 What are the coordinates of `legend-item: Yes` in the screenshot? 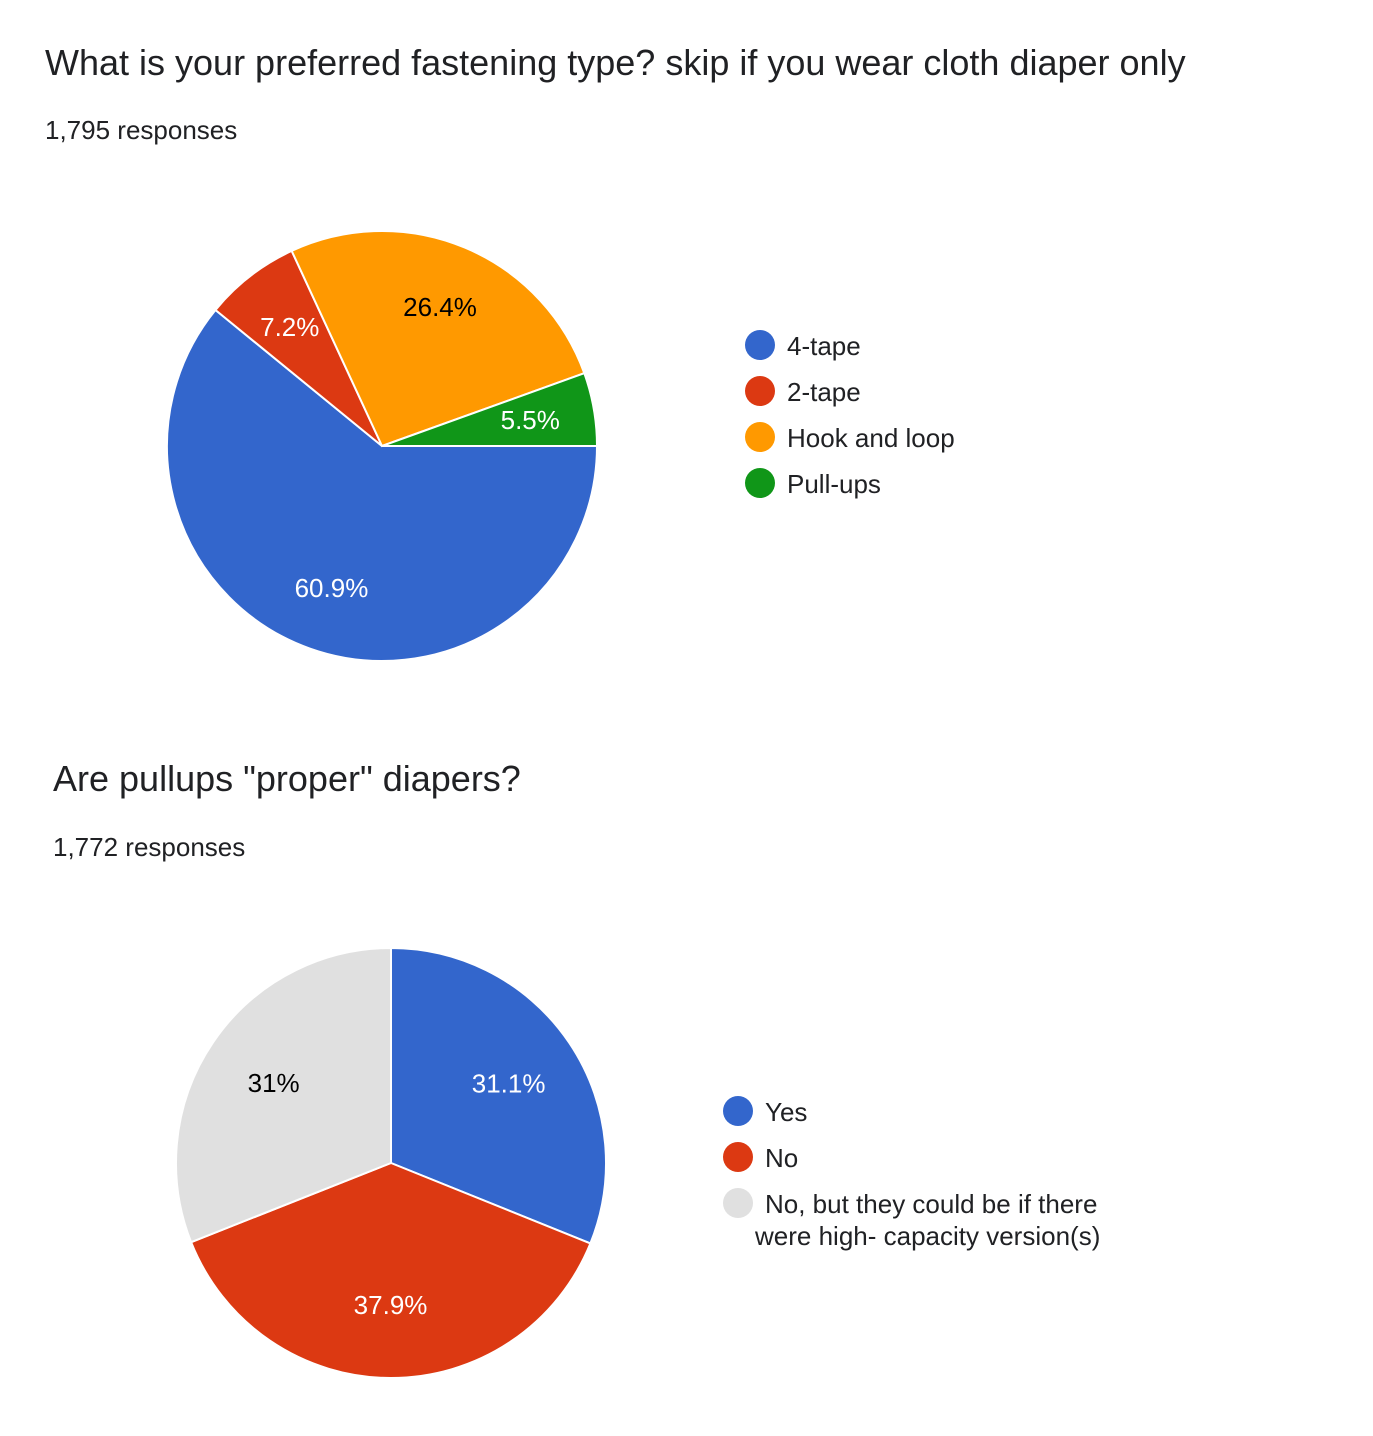 It's located at (911, 1112).